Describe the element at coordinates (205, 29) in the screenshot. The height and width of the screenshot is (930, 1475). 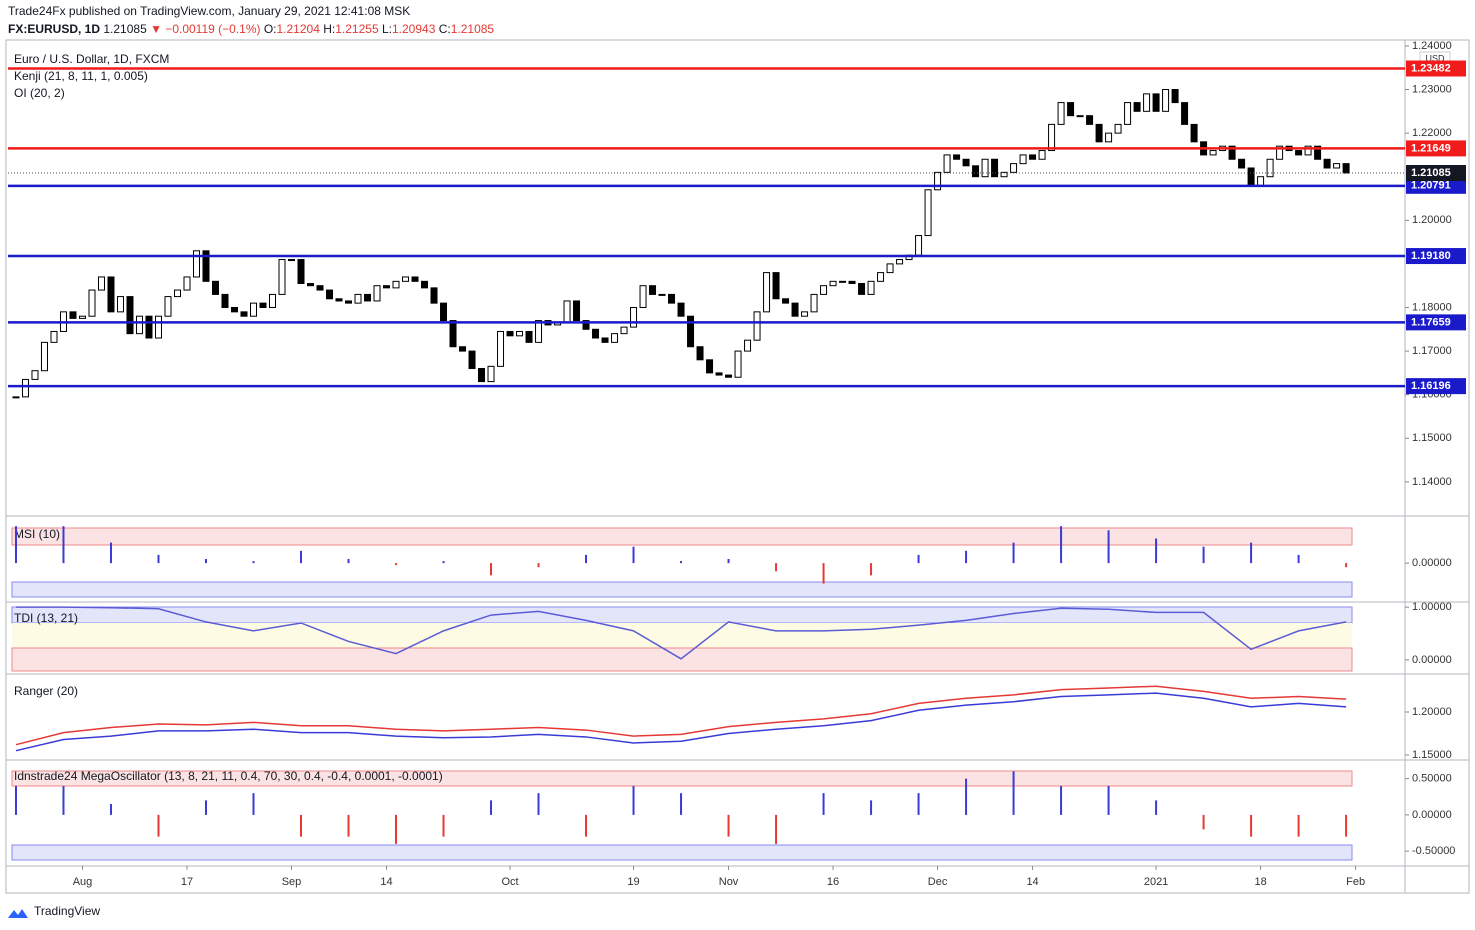
I see `change: ▼ −0.00119 (−0.1%)` at that location.